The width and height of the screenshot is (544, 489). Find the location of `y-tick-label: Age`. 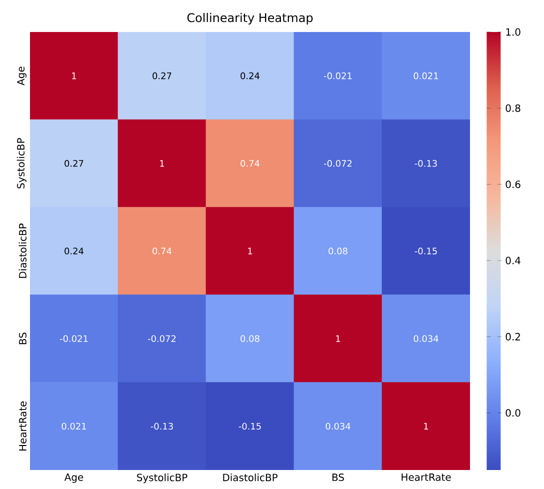

y-tick-label: Age is located at coordinates (21, 76).